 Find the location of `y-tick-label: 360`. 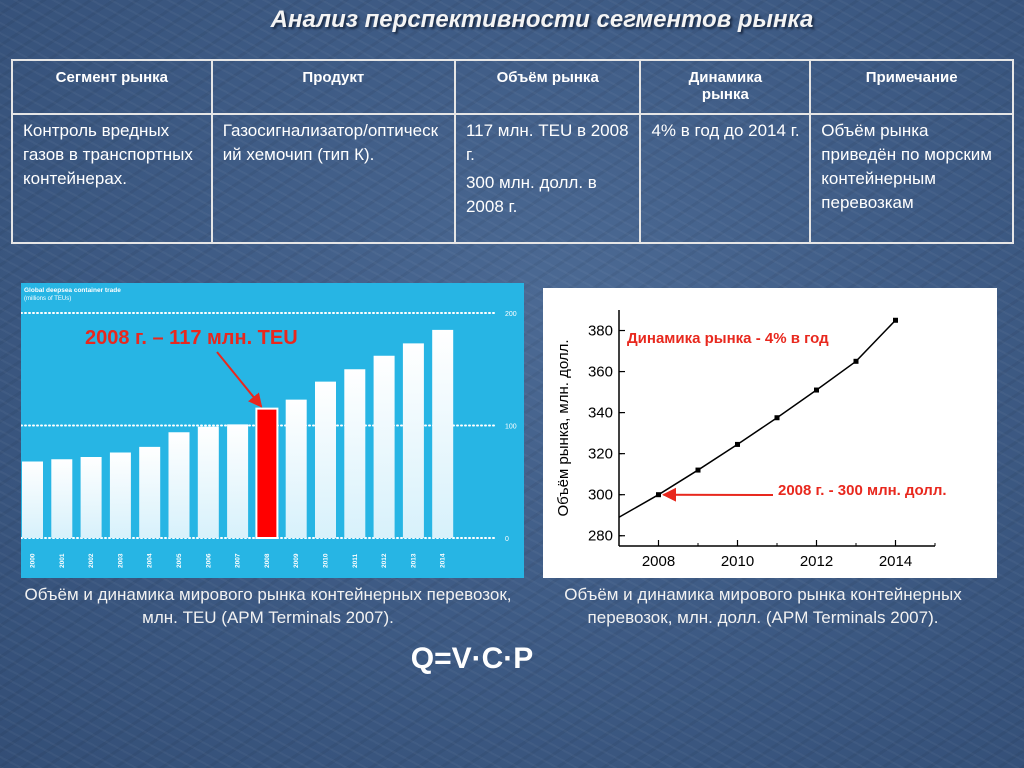

y-tick-label: 360 is located at coordinates (600, 372).